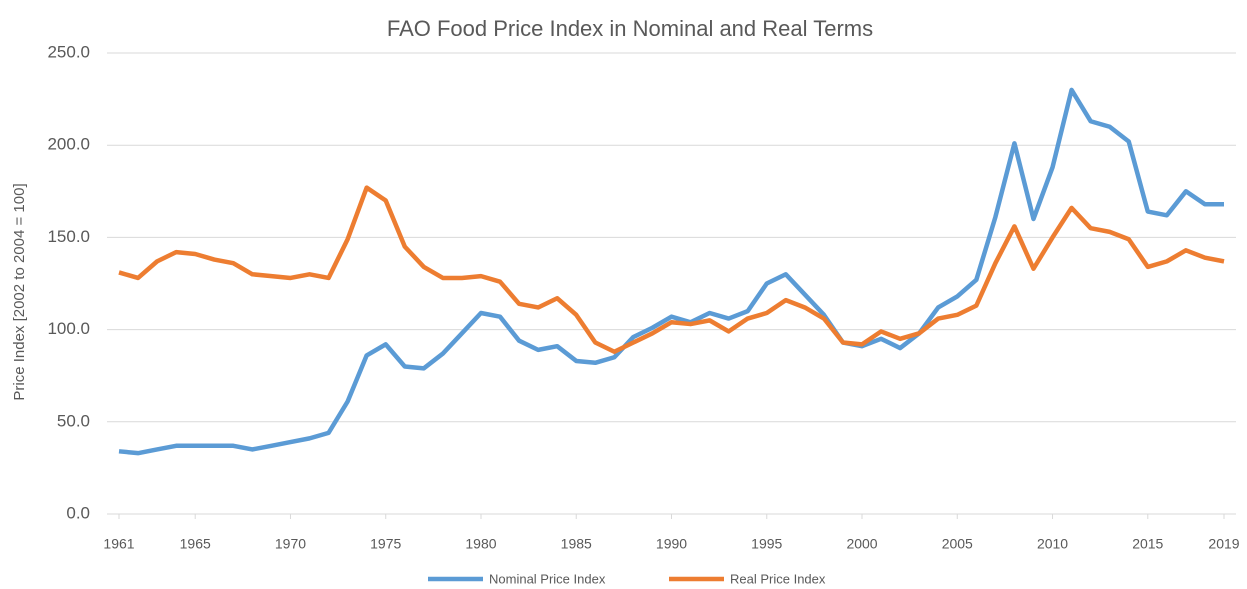 The width and height of the screenshot is (1247, 589). I want to click on x-tick-label: 1961, so click(118, 544).